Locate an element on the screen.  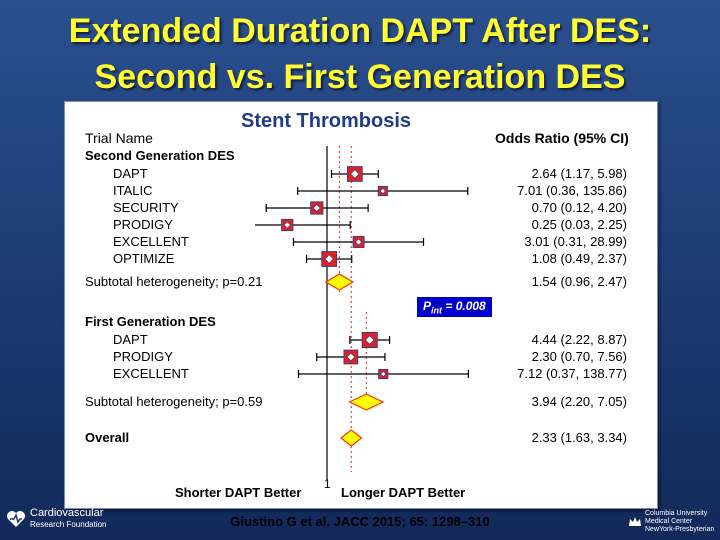
columbia-logo-line-2: Medical Center is located at coordinates (669, 521).